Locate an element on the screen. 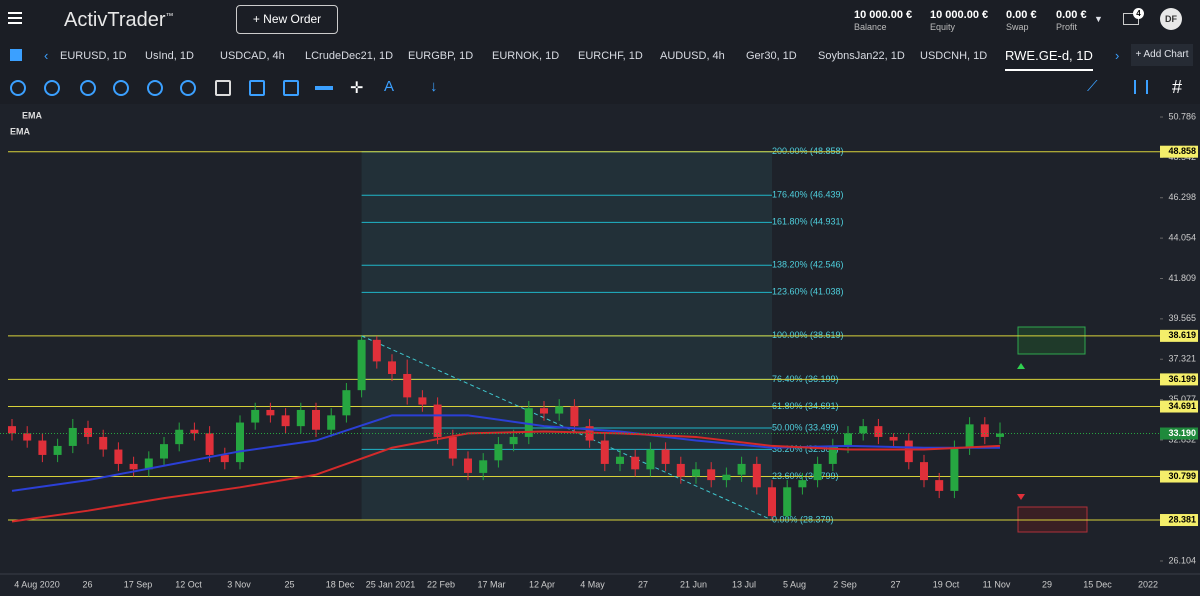 This screenshot has height=596, width=1200. grid-icon: # is located at coordinates (1177, 87).